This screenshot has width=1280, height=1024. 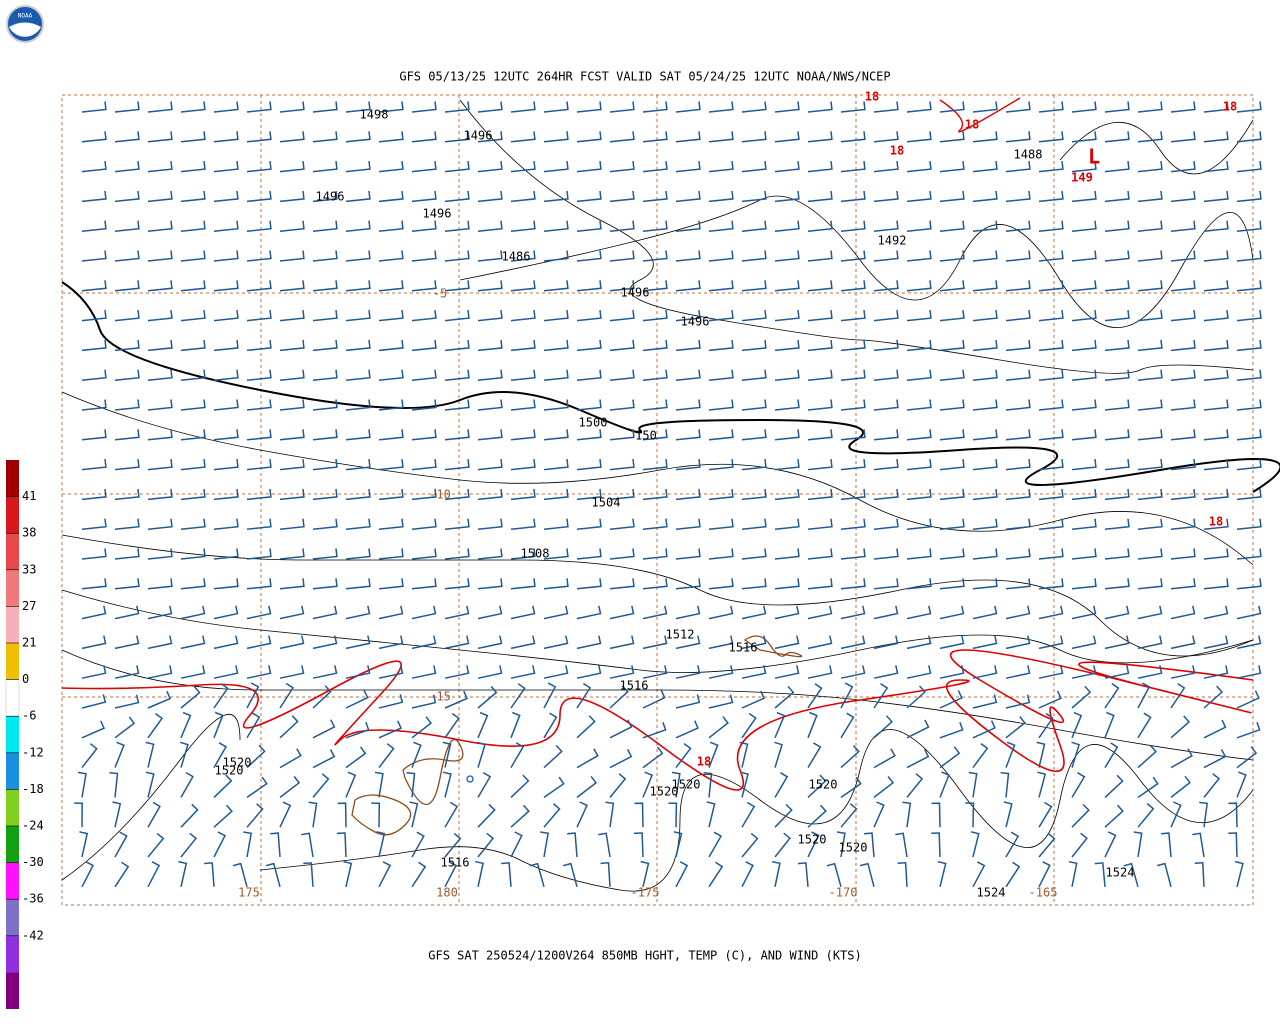 I want to click on height-label: 1520, so click(x=664, y=792).